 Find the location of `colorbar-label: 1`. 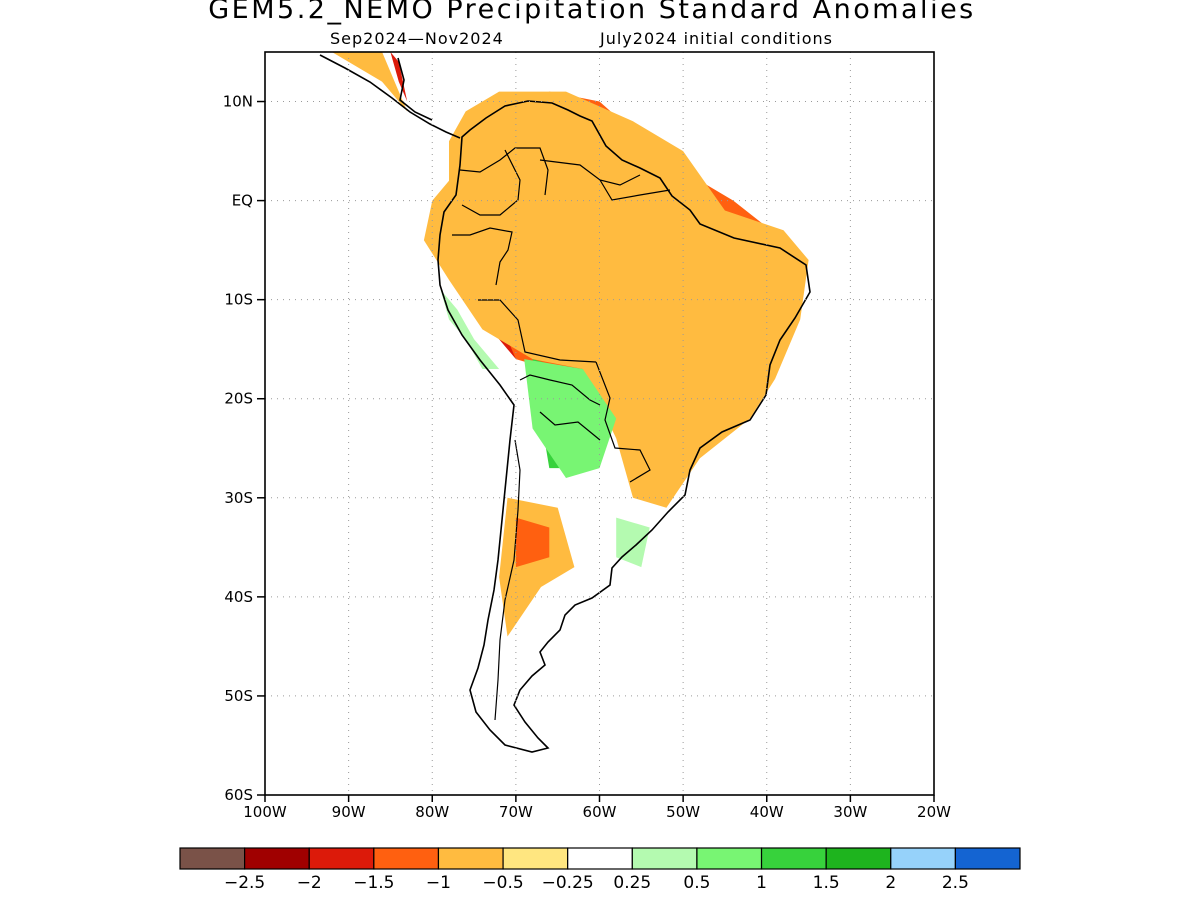

colorbar-label: 1 is located at coordinates (761, 883).